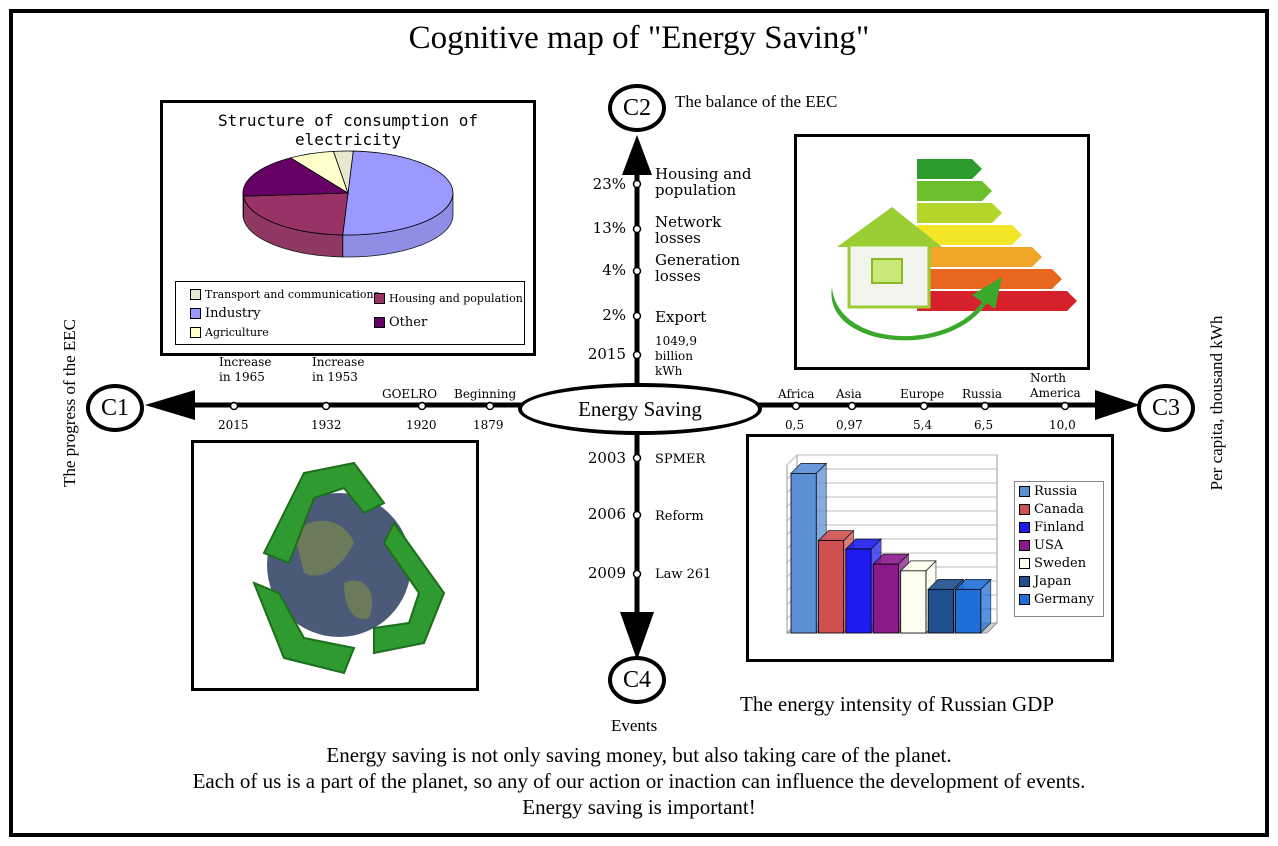 This screenshot has width=1278, height=846. Describe the element at coordinates (639, 807) in the screenshot. I see `footer-line: Energy saving is important!` at that location.